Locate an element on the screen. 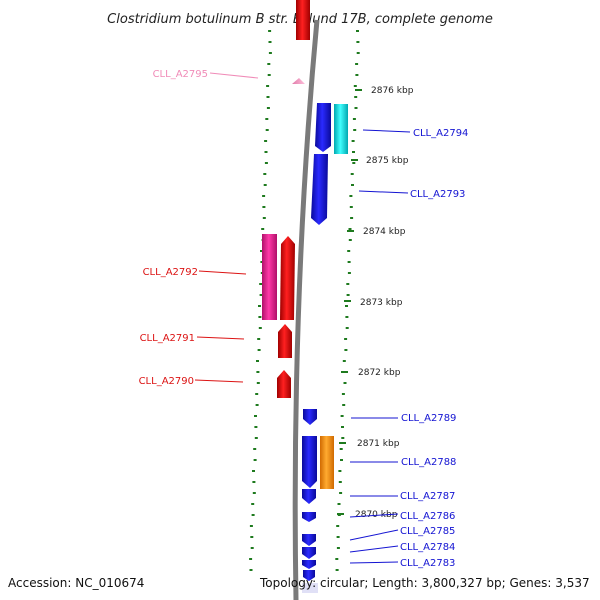  gene-shape-cll-a2783 is located at coordinates (309, 564).